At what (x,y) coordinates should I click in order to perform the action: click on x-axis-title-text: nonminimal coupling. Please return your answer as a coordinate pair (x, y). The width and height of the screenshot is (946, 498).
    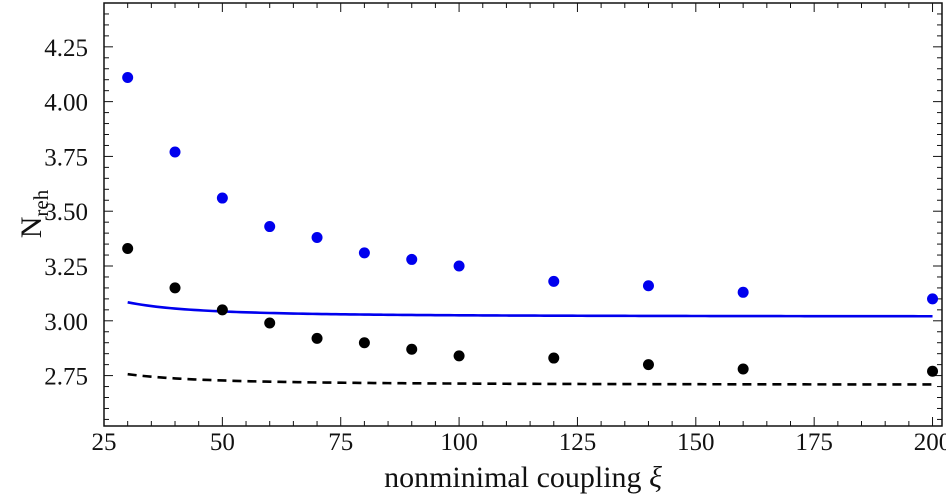
    Looking at the image, I should click on (512, 477).